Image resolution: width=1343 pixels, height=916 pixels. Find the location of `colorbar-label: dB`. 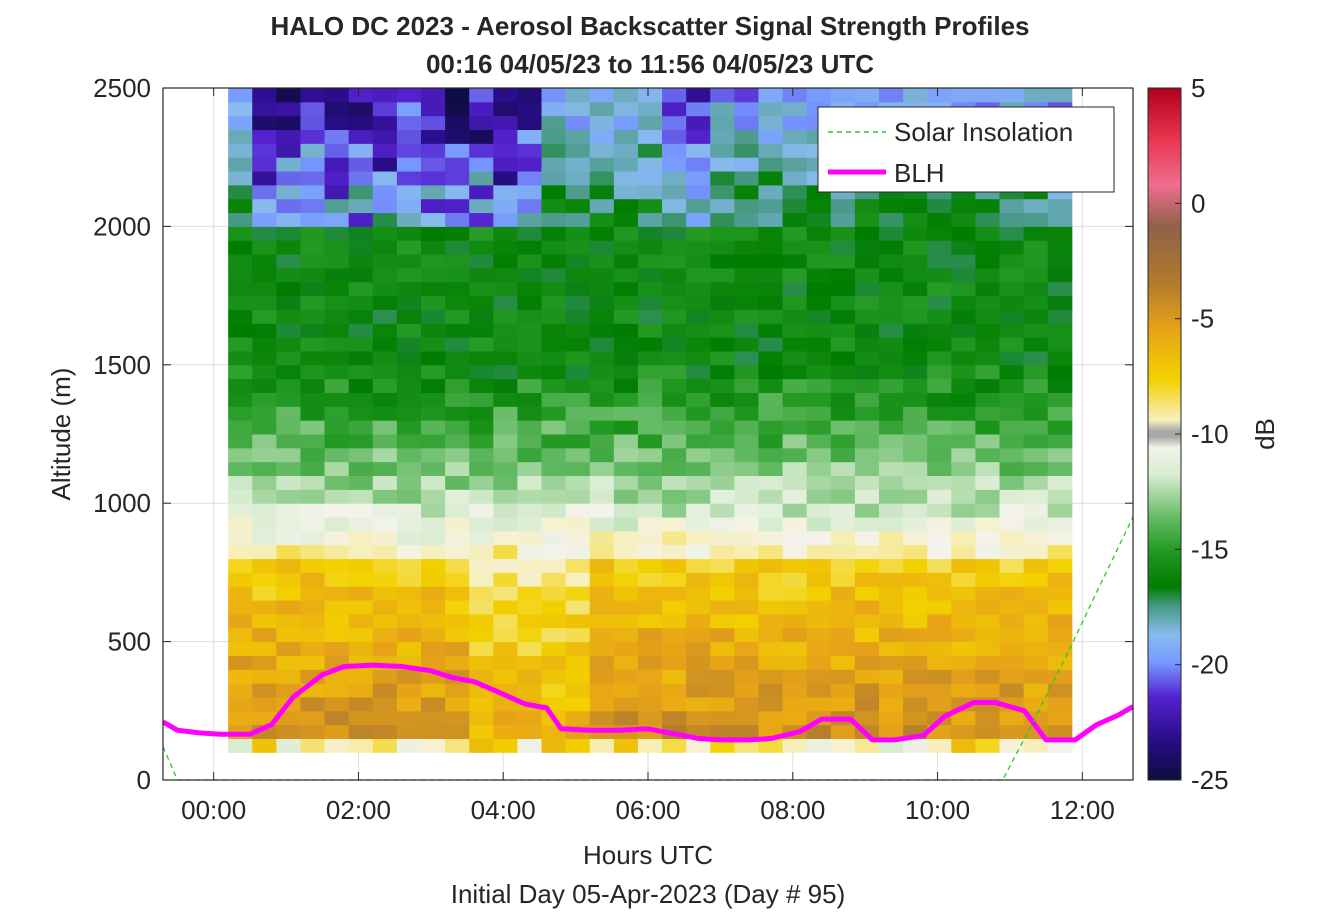

colorbar-label: dB is located at coordinates (1265, 434).